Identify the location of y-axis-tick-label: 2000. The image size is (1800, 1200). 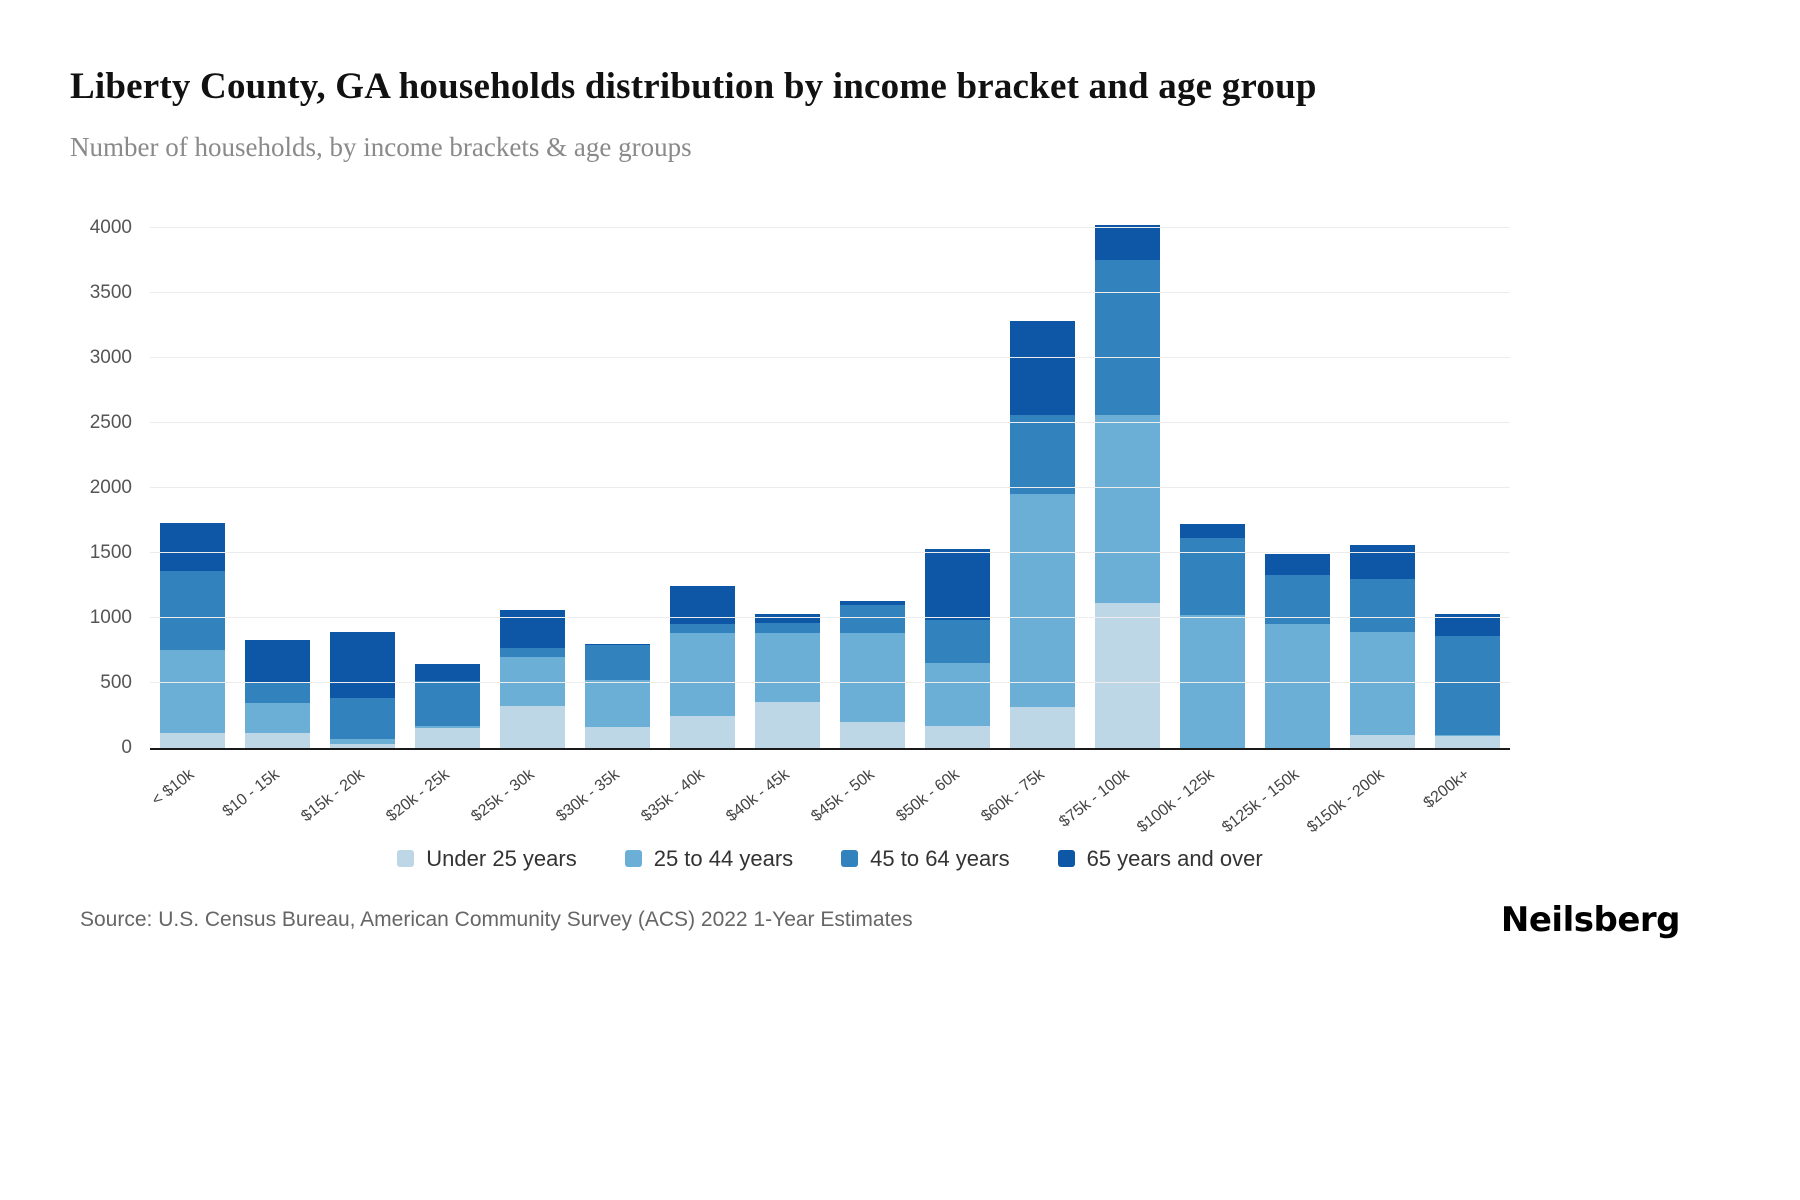
(110, 487).